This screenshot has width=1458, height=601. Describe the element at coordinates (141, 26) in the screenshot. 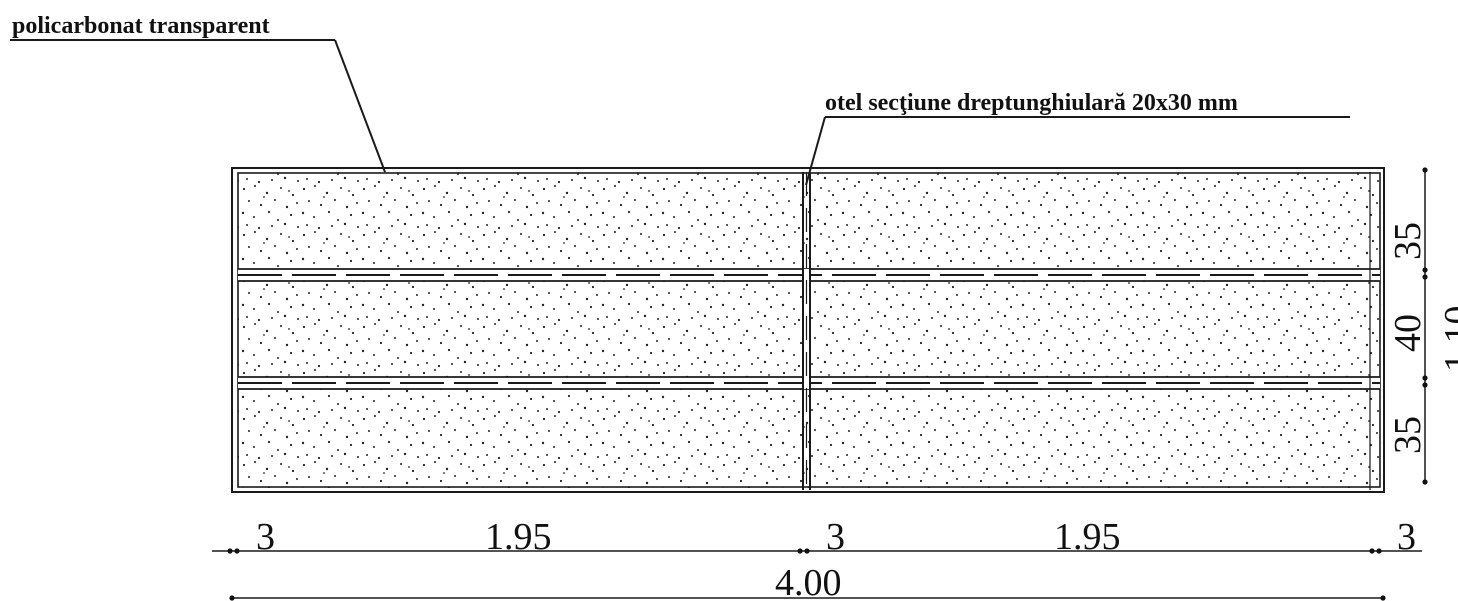

I see `label-polycarbonate: policarbonat transparent` at that location.